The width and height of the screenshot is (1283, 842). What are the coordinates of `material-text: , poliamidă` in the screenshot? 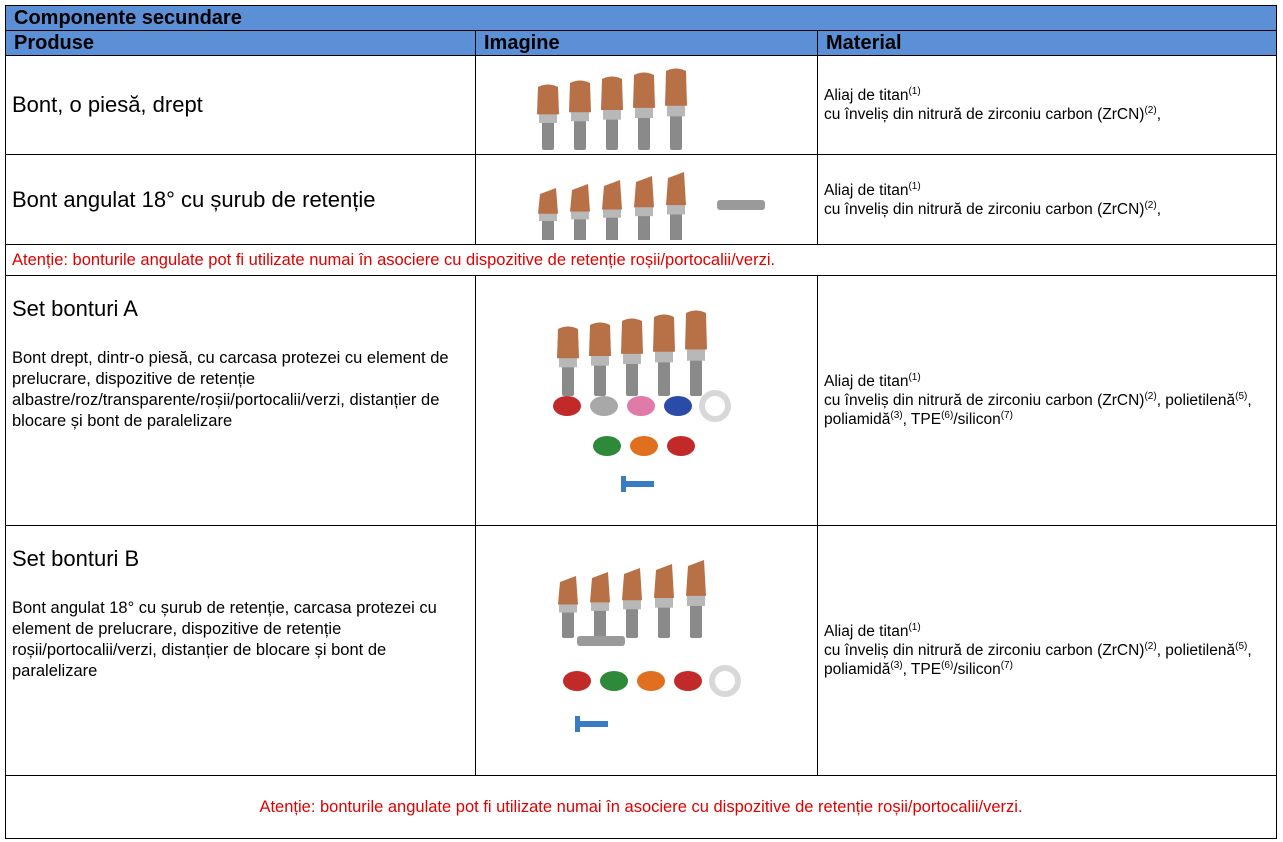 It's located at (1038, 660).